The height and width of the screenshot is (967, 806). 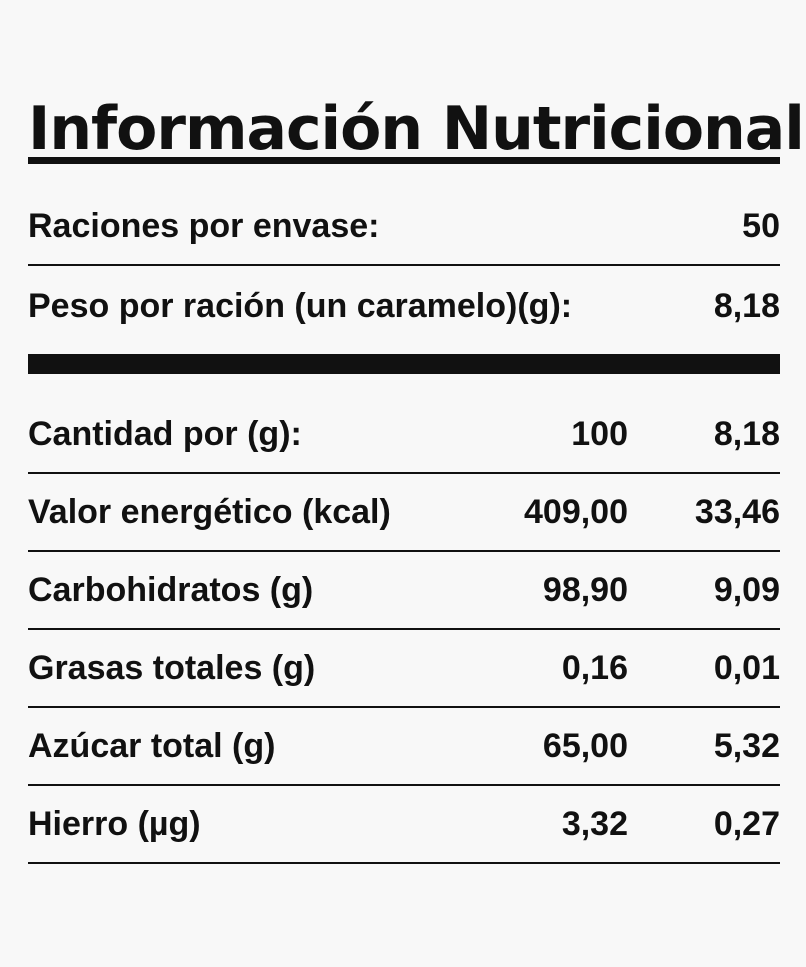 What do you see at coordinates (404, 364) in the screenshot?
I see `section-divider-thick` at bounding box center [404, 364].